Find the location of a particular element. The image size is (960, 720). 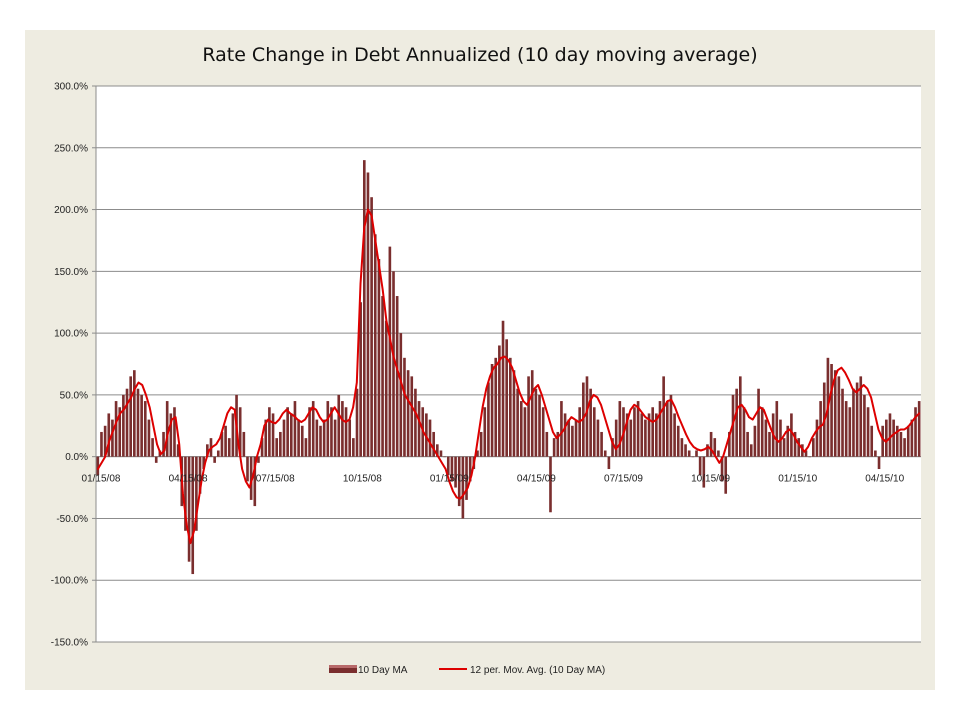

y-tick-label: -50.0% is located at coordinates (72, 519).